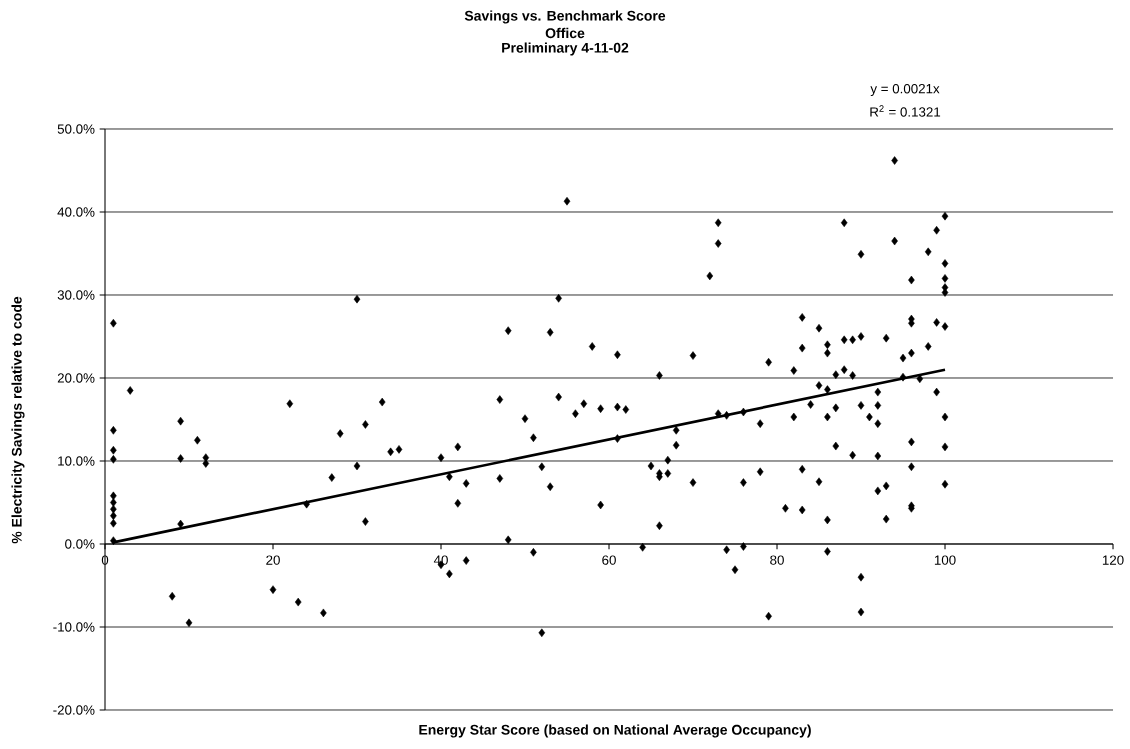 This screenshot has height=749, width=1130. What do you see at coordinates (273, 560) in the screenshot?
I see `x-tick-label: 20` at bounding box center [273, 560].